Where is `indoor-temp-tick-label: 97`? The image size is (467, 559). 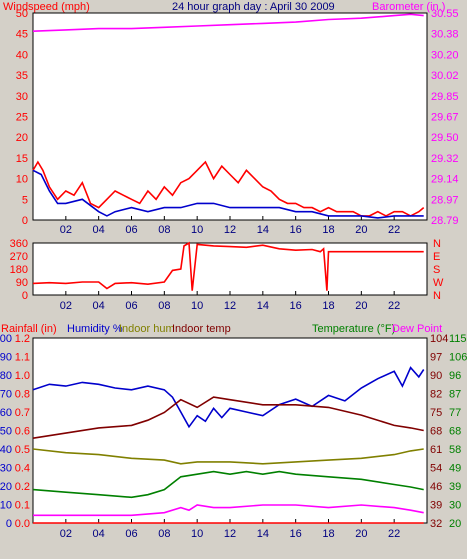
indoor-temp-tick-label: 97 is located at coordinates (436, 358).